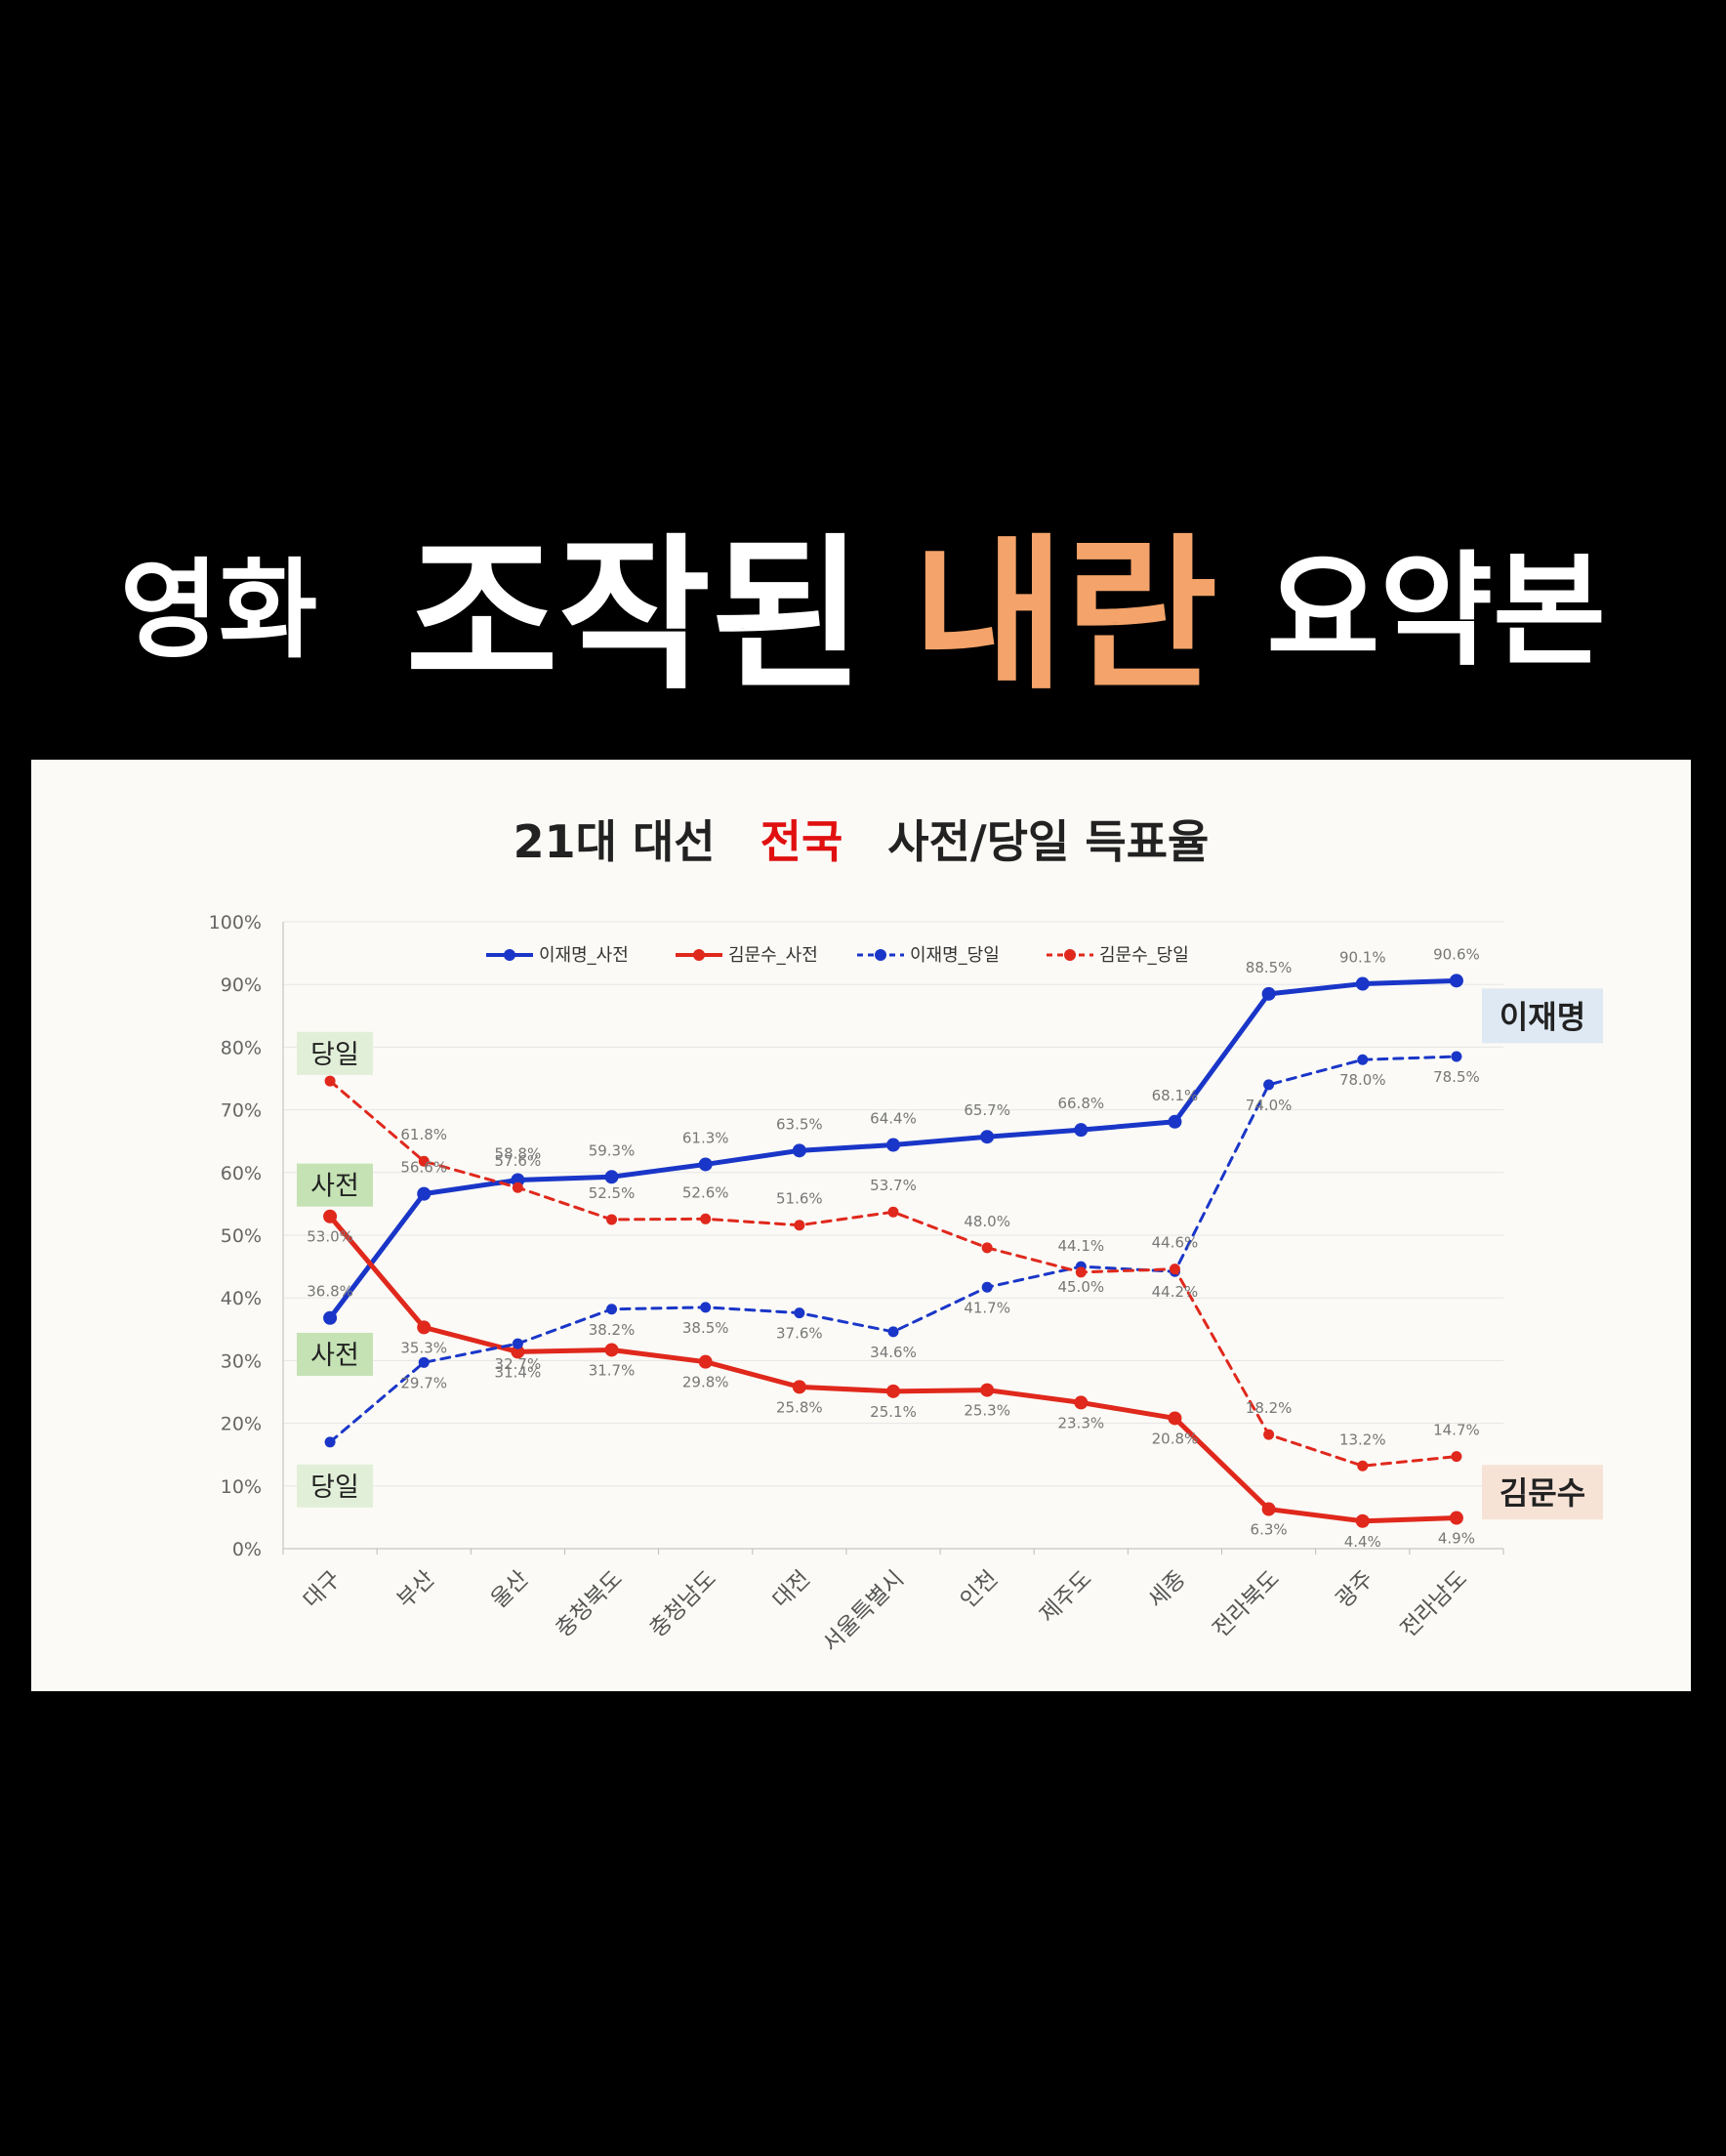 Image resolution: width=1726 pixels, height=2156 pixels. What do you see at coordinates (1457, 1539) in the screenshot?
I see `data-label: 4.9%` at bounding box center [1457, 1539].